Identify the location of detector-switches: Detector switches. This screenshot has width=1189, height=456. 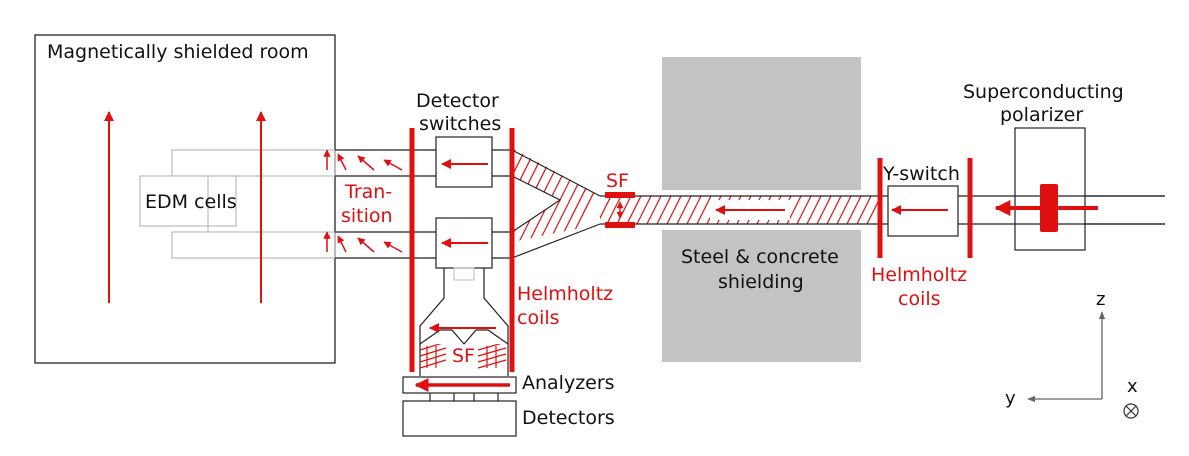
(464, 179).